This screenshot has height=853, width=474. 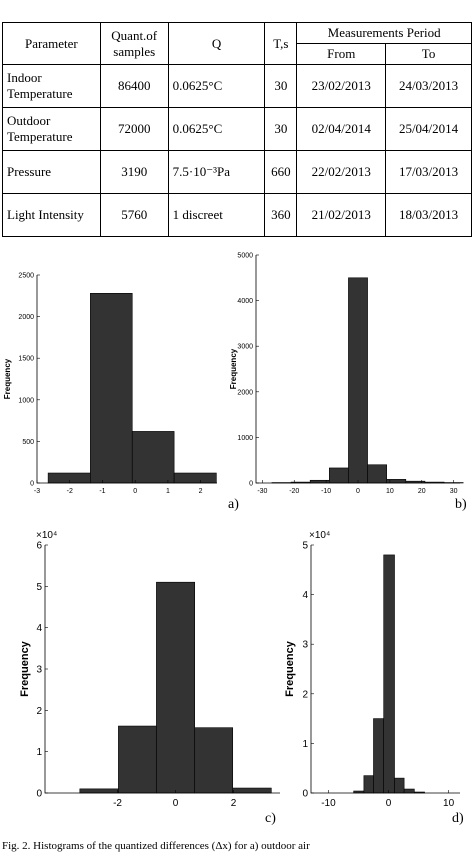 I want to click on table-cell: 72000, so click(x=134, y=129).